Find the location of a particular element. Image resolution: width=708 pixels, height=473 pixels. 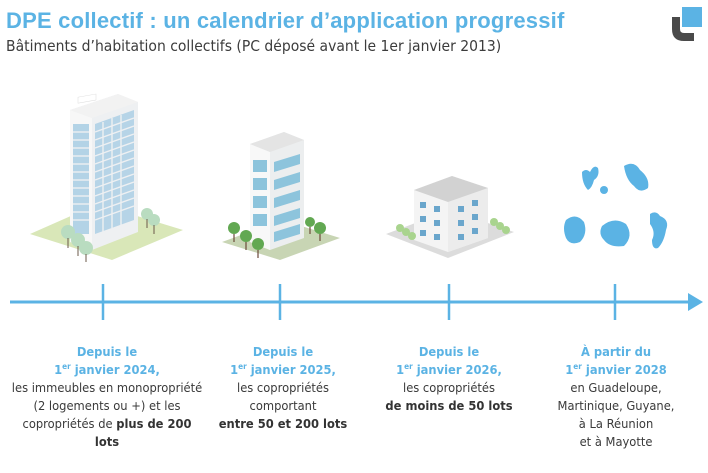

tall-tower-illustration is located at coordinates (106, 177).